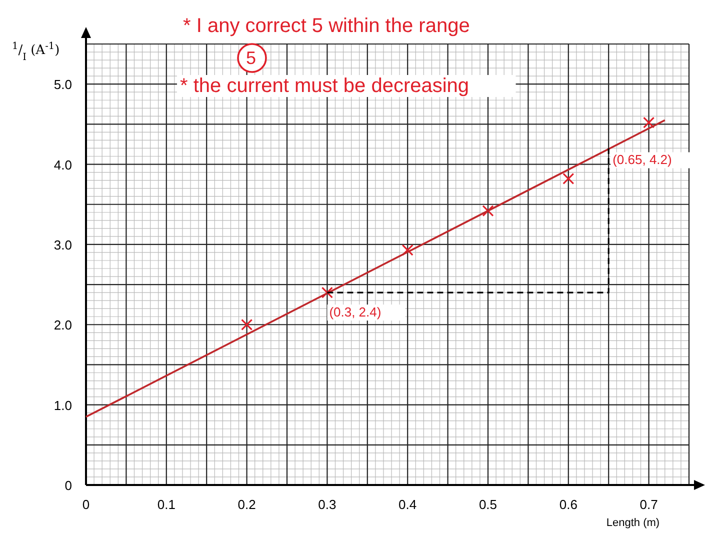  What do you see at coordinates (251, 58) in the screenshot?
I see `annotation: 5` at bounding box center [251, 58].